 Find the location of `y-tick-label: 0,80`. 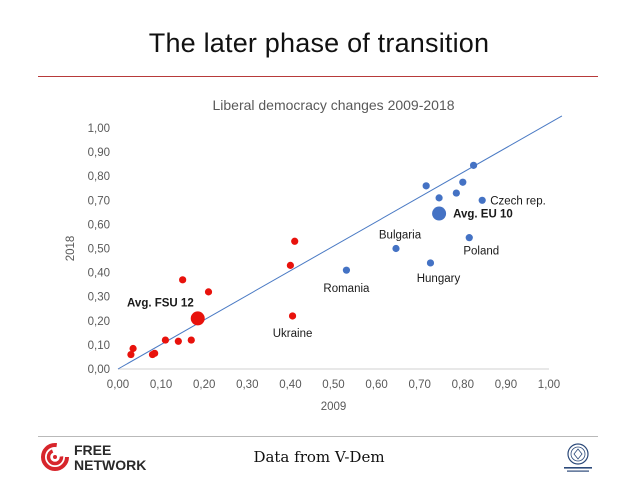

y-tick-label: 0,80 is located at coordinates (99, 177).